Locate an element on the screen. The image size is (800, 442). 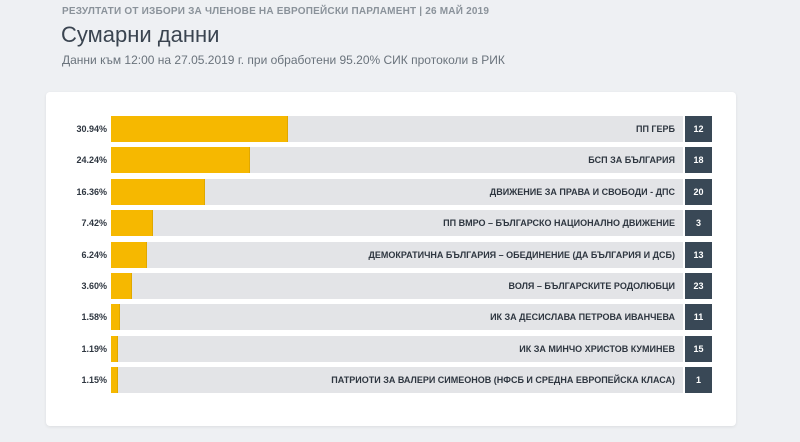
result-row: 24.24% БСП ЗА БЪЛГАРИЯ 18 is located at coordinates (391, 160).